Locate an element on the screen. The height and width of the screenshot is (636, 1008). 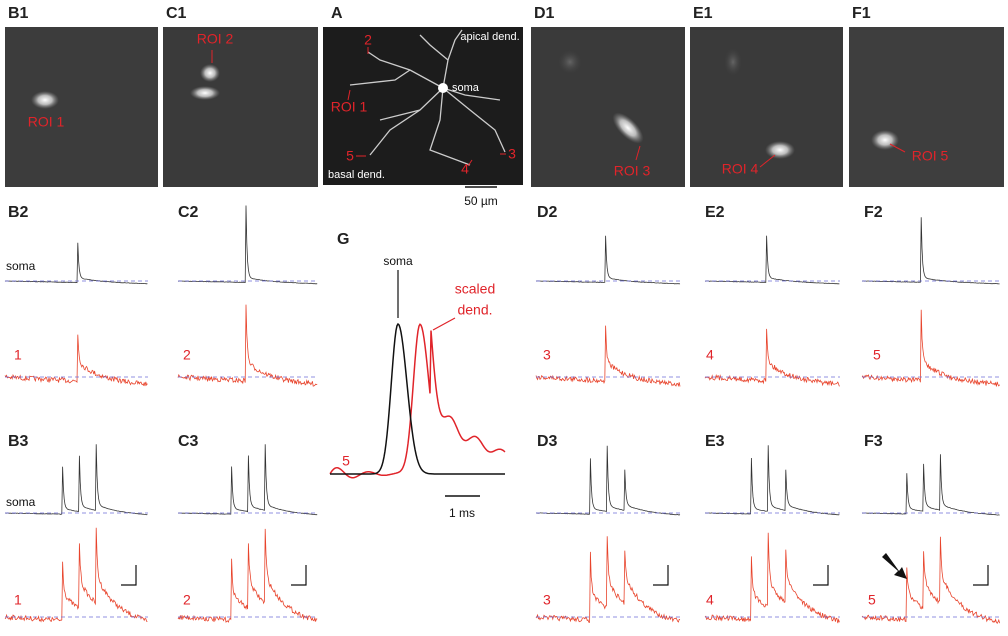
pointer is located at coordinates (444, 324).